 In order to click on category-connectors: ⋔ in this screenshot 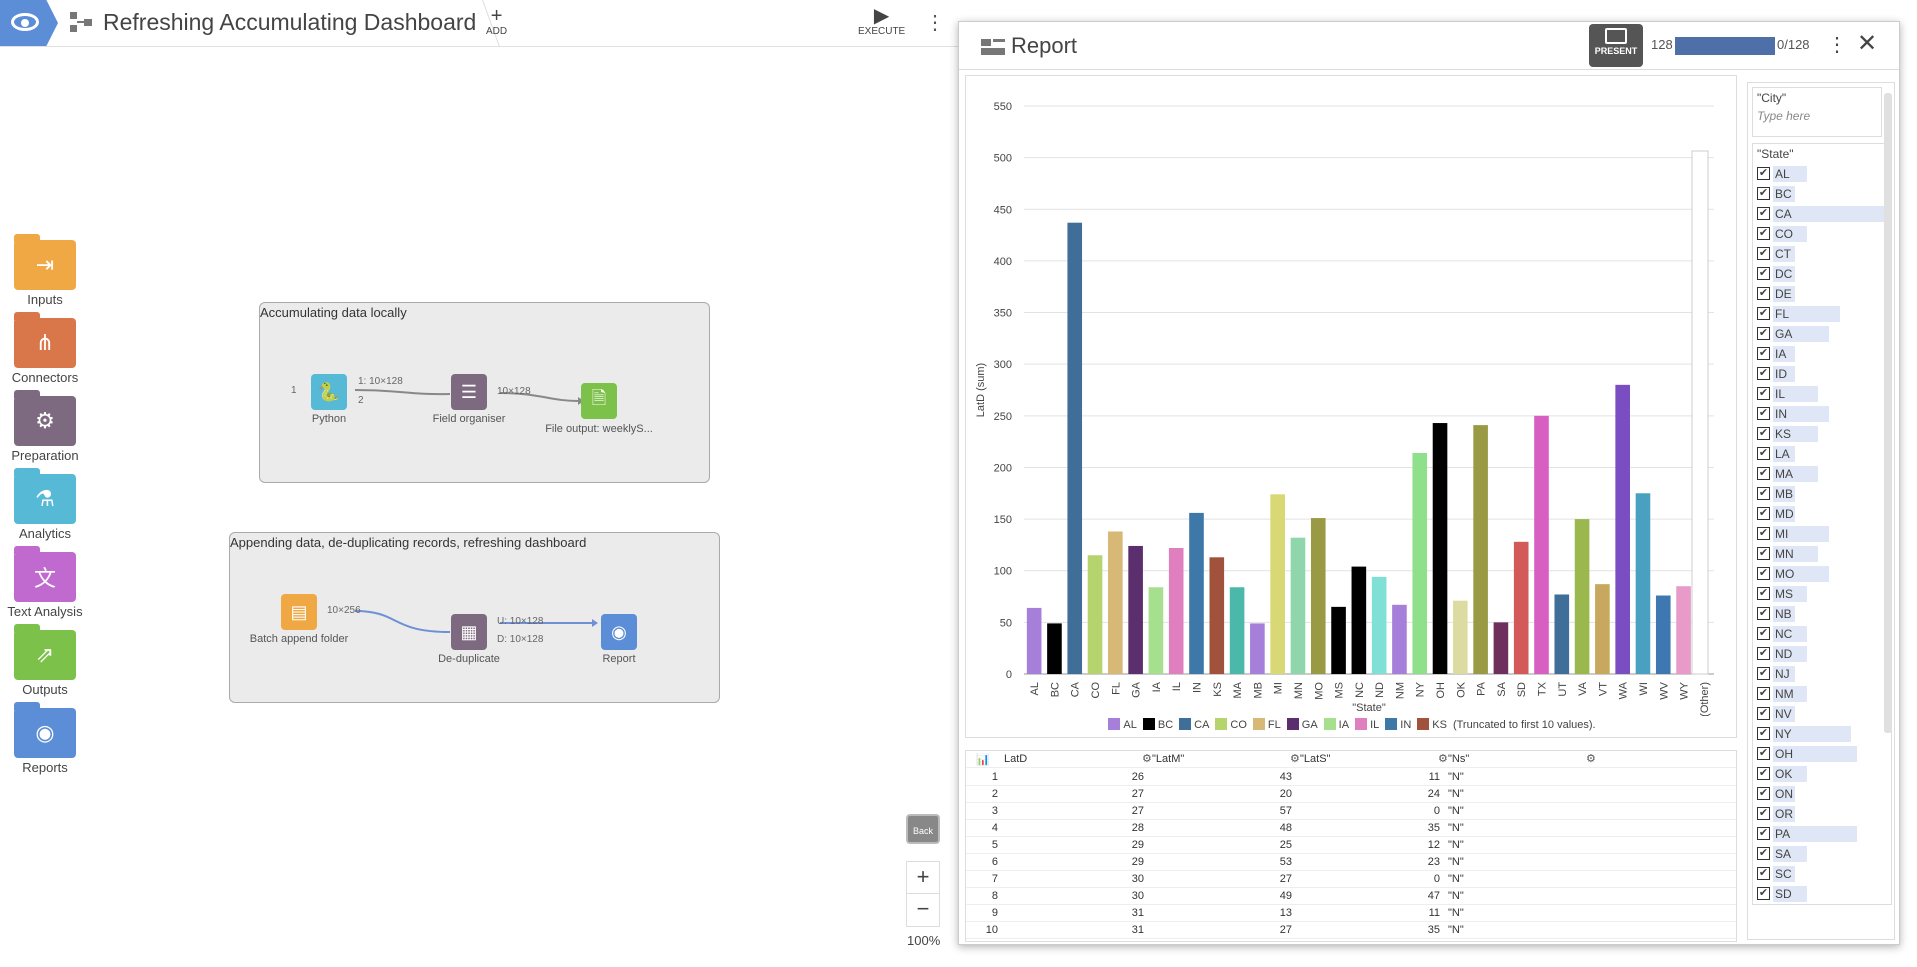, I will do `click(45, 340)`.